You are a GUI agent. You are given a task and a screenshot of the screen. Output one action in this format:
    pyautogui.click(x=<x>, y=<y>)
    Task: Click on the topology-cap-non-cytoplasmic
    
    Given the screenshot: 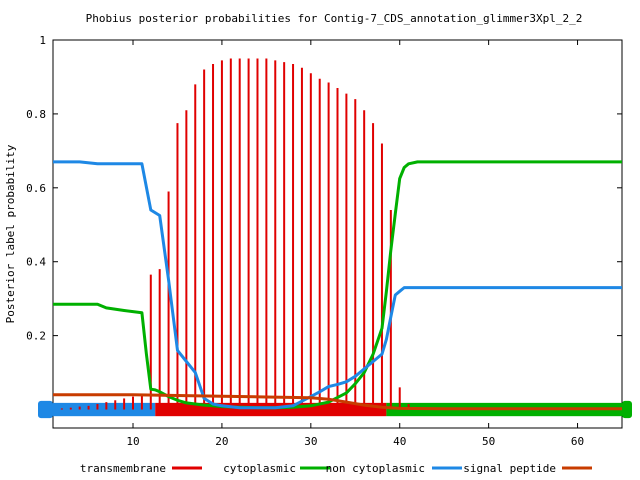 What is the action you would take?
    pyautogui.click(x=45, y=409)
    